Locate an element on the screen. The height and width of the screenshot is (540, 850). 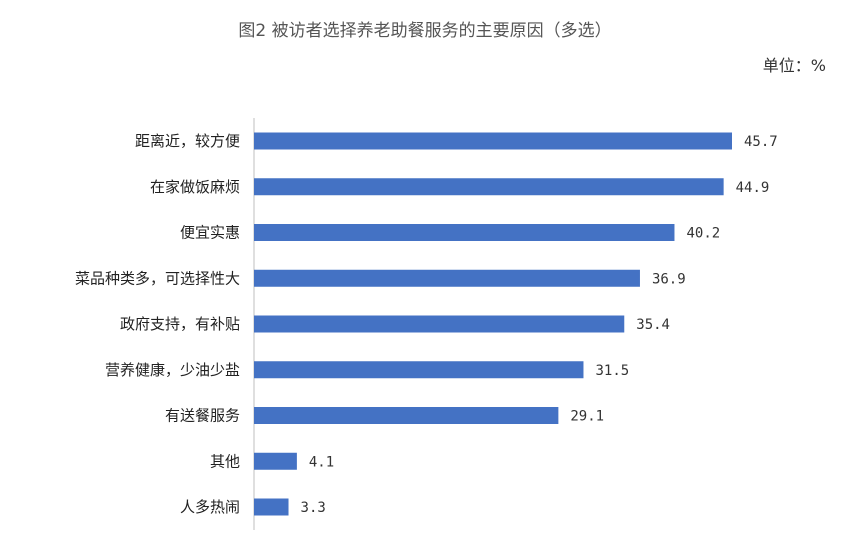
value-label: 4.1 is located at coordinates (321, 462).